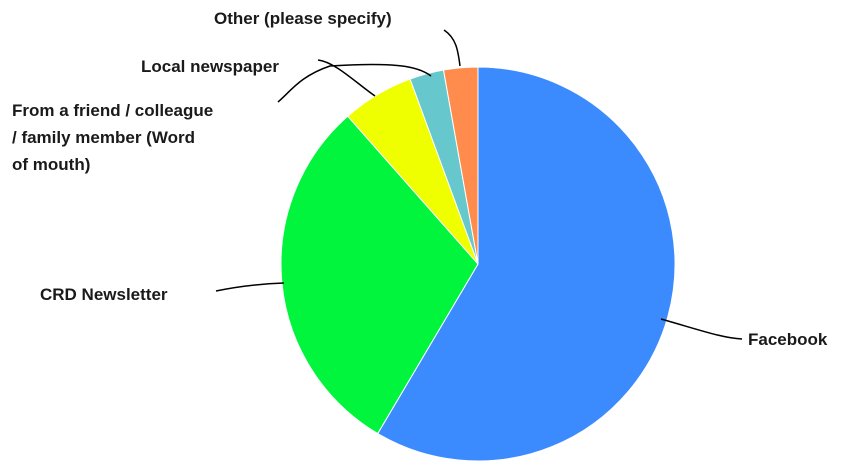  Describe the element at coordinates (701, 329) in the screenshot. I see `leader-line-facebook` at that location.